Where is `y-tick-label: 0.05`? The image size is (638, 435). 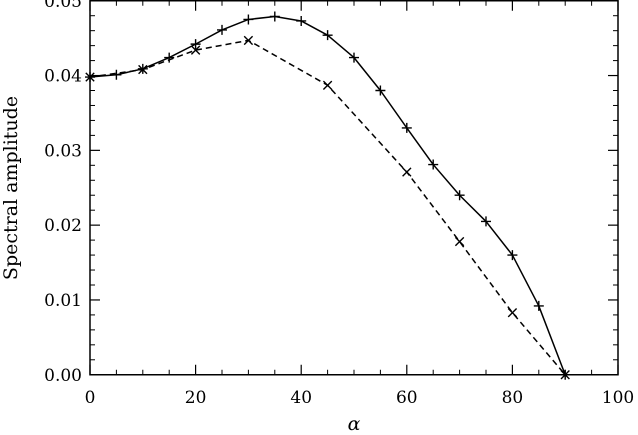 y-tick-label: 0.05 is located at coordinates (63, 6).